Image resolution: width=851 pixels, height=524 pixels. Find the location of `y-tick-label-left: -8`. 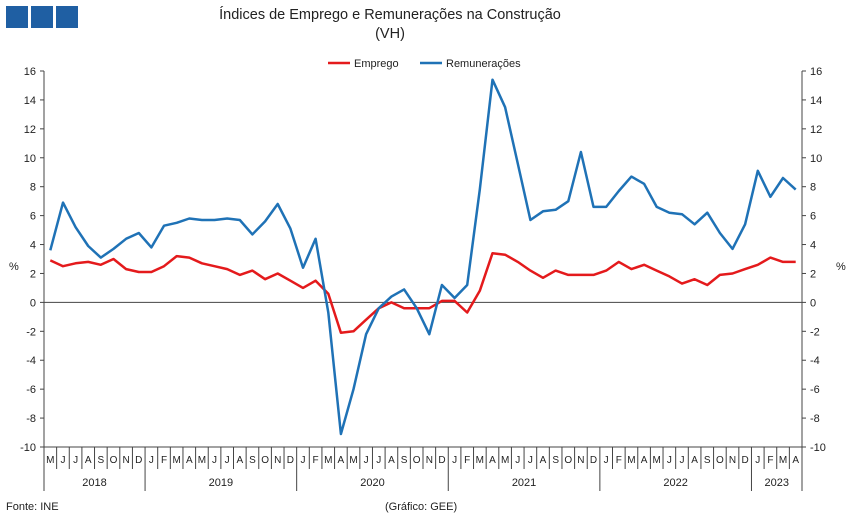

y-tick-label-left: -8 is located at coordinates (31, 419).